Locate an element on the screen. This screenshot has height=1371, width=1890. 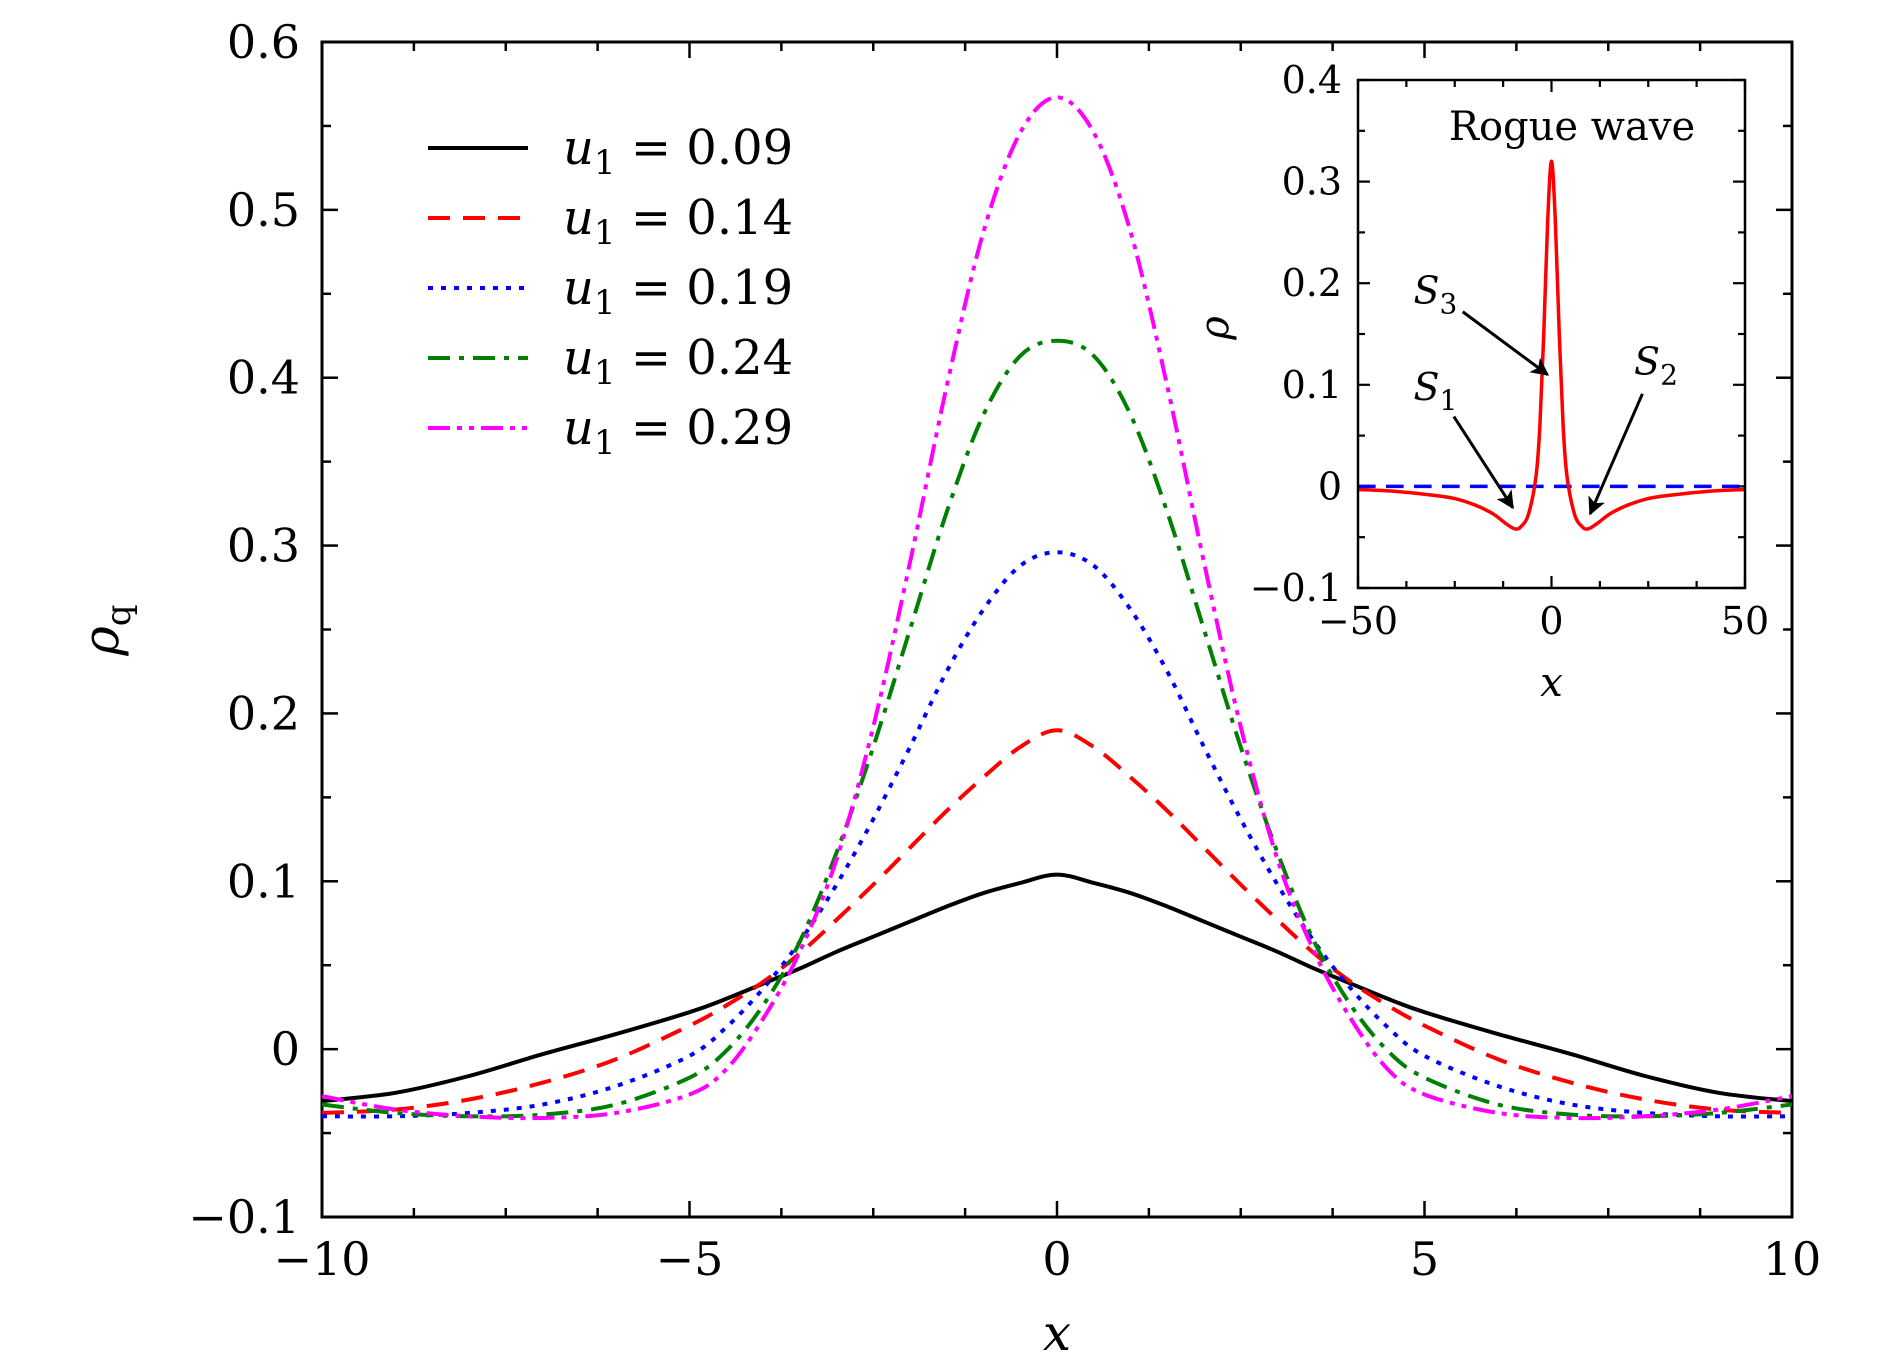
inset-y-tick-label: 0.4 is located at coordinates (1312, 80).